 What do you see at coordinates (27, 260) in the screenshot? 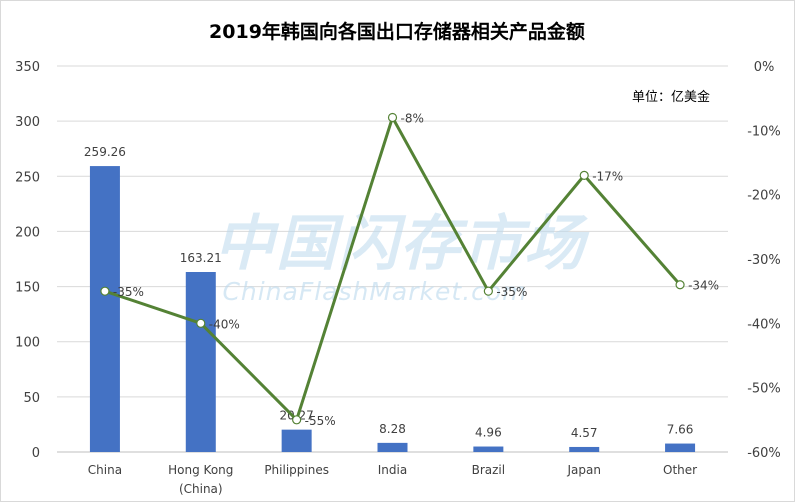
I see `left-axis: 0 50 100 150 200 250 300 350` at bounding box center [27, 260].